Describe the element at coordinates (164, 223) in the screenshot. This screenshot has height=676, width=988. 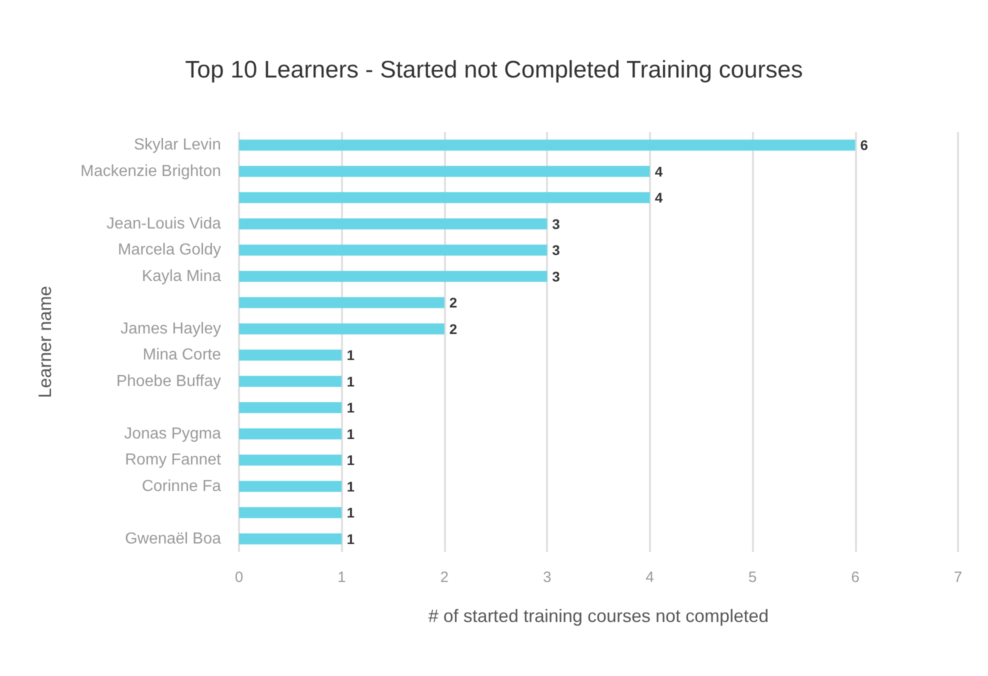
I see `y-tick-label: Jean-Louis Vida` at that location.